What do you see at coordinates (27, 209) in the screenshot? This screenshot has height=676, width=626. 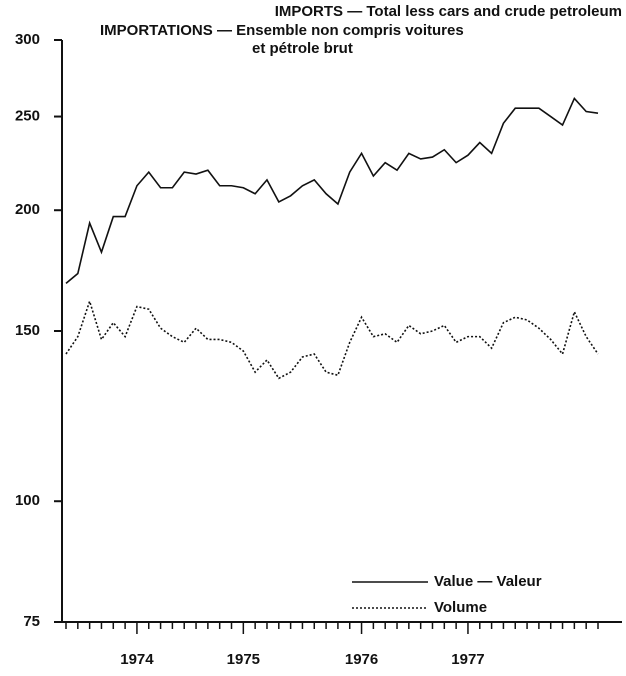 I see `y-tick-label: 200` at bounding box center [27, 209].